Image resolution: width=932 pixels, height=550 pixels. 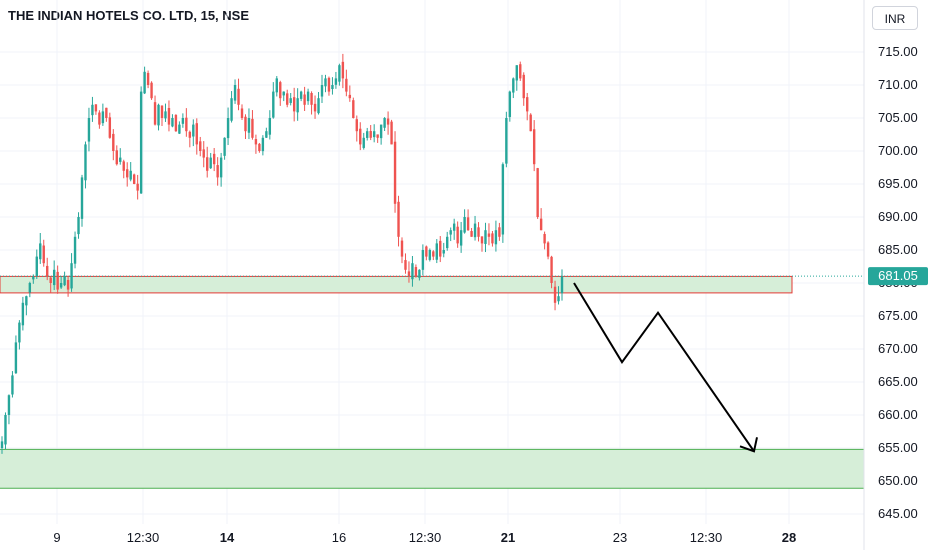 What do you see at coordinates (396, 284) in the screenshot?
I see `resistance-zone` at bounding box center [396, 284].